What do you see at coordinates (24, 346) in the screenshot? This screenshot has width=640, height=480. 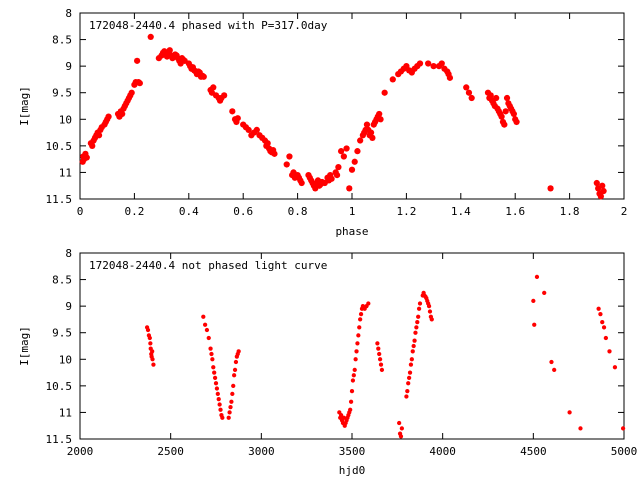 I see `y-axis-label: I[mag]` at bounding box center [24, 346].